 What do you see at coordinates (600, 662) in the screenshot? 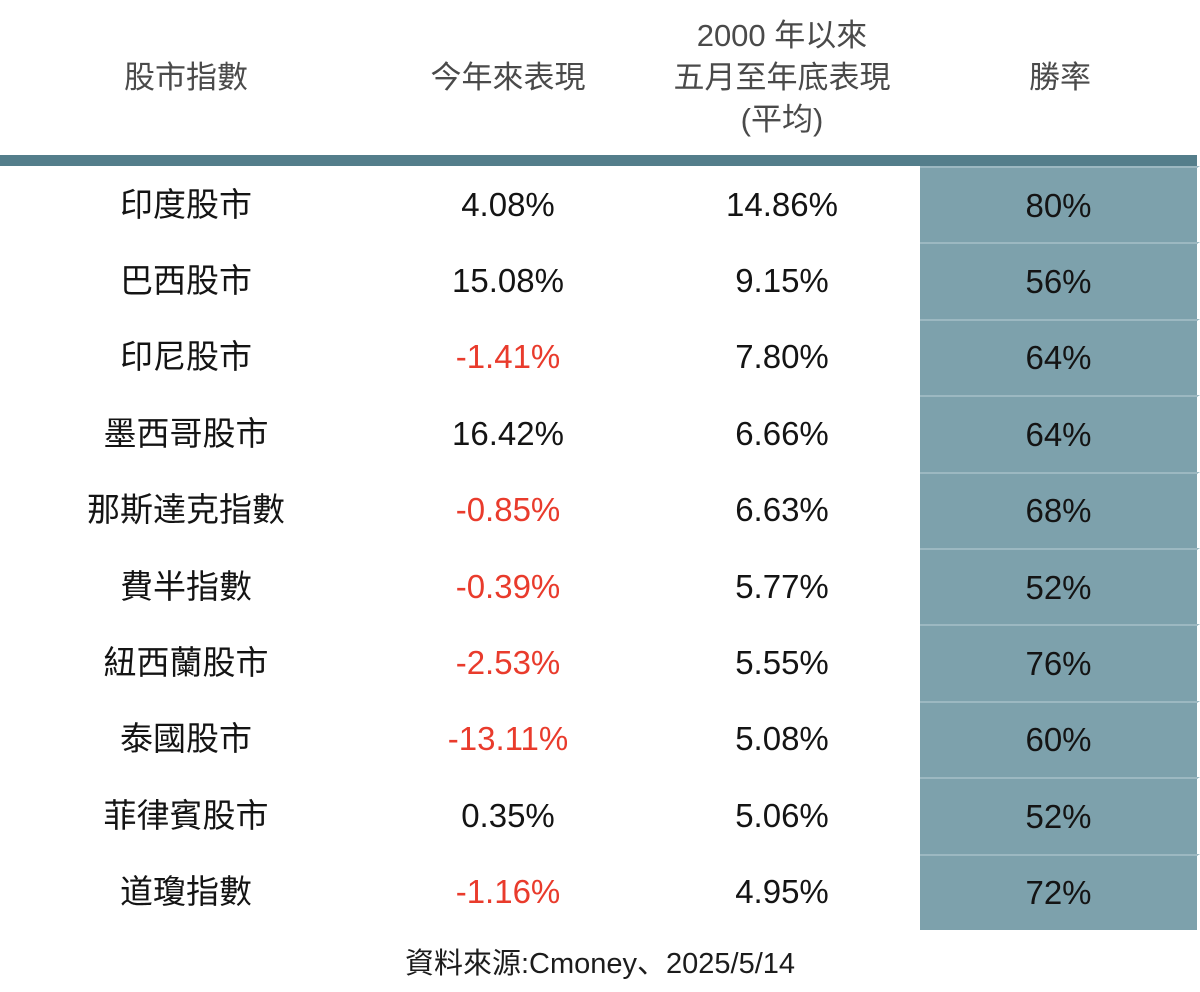
I see `table-row: 紐西蘭股市 -2.53% 5.55% 76%` at bounding box center [600, 662].